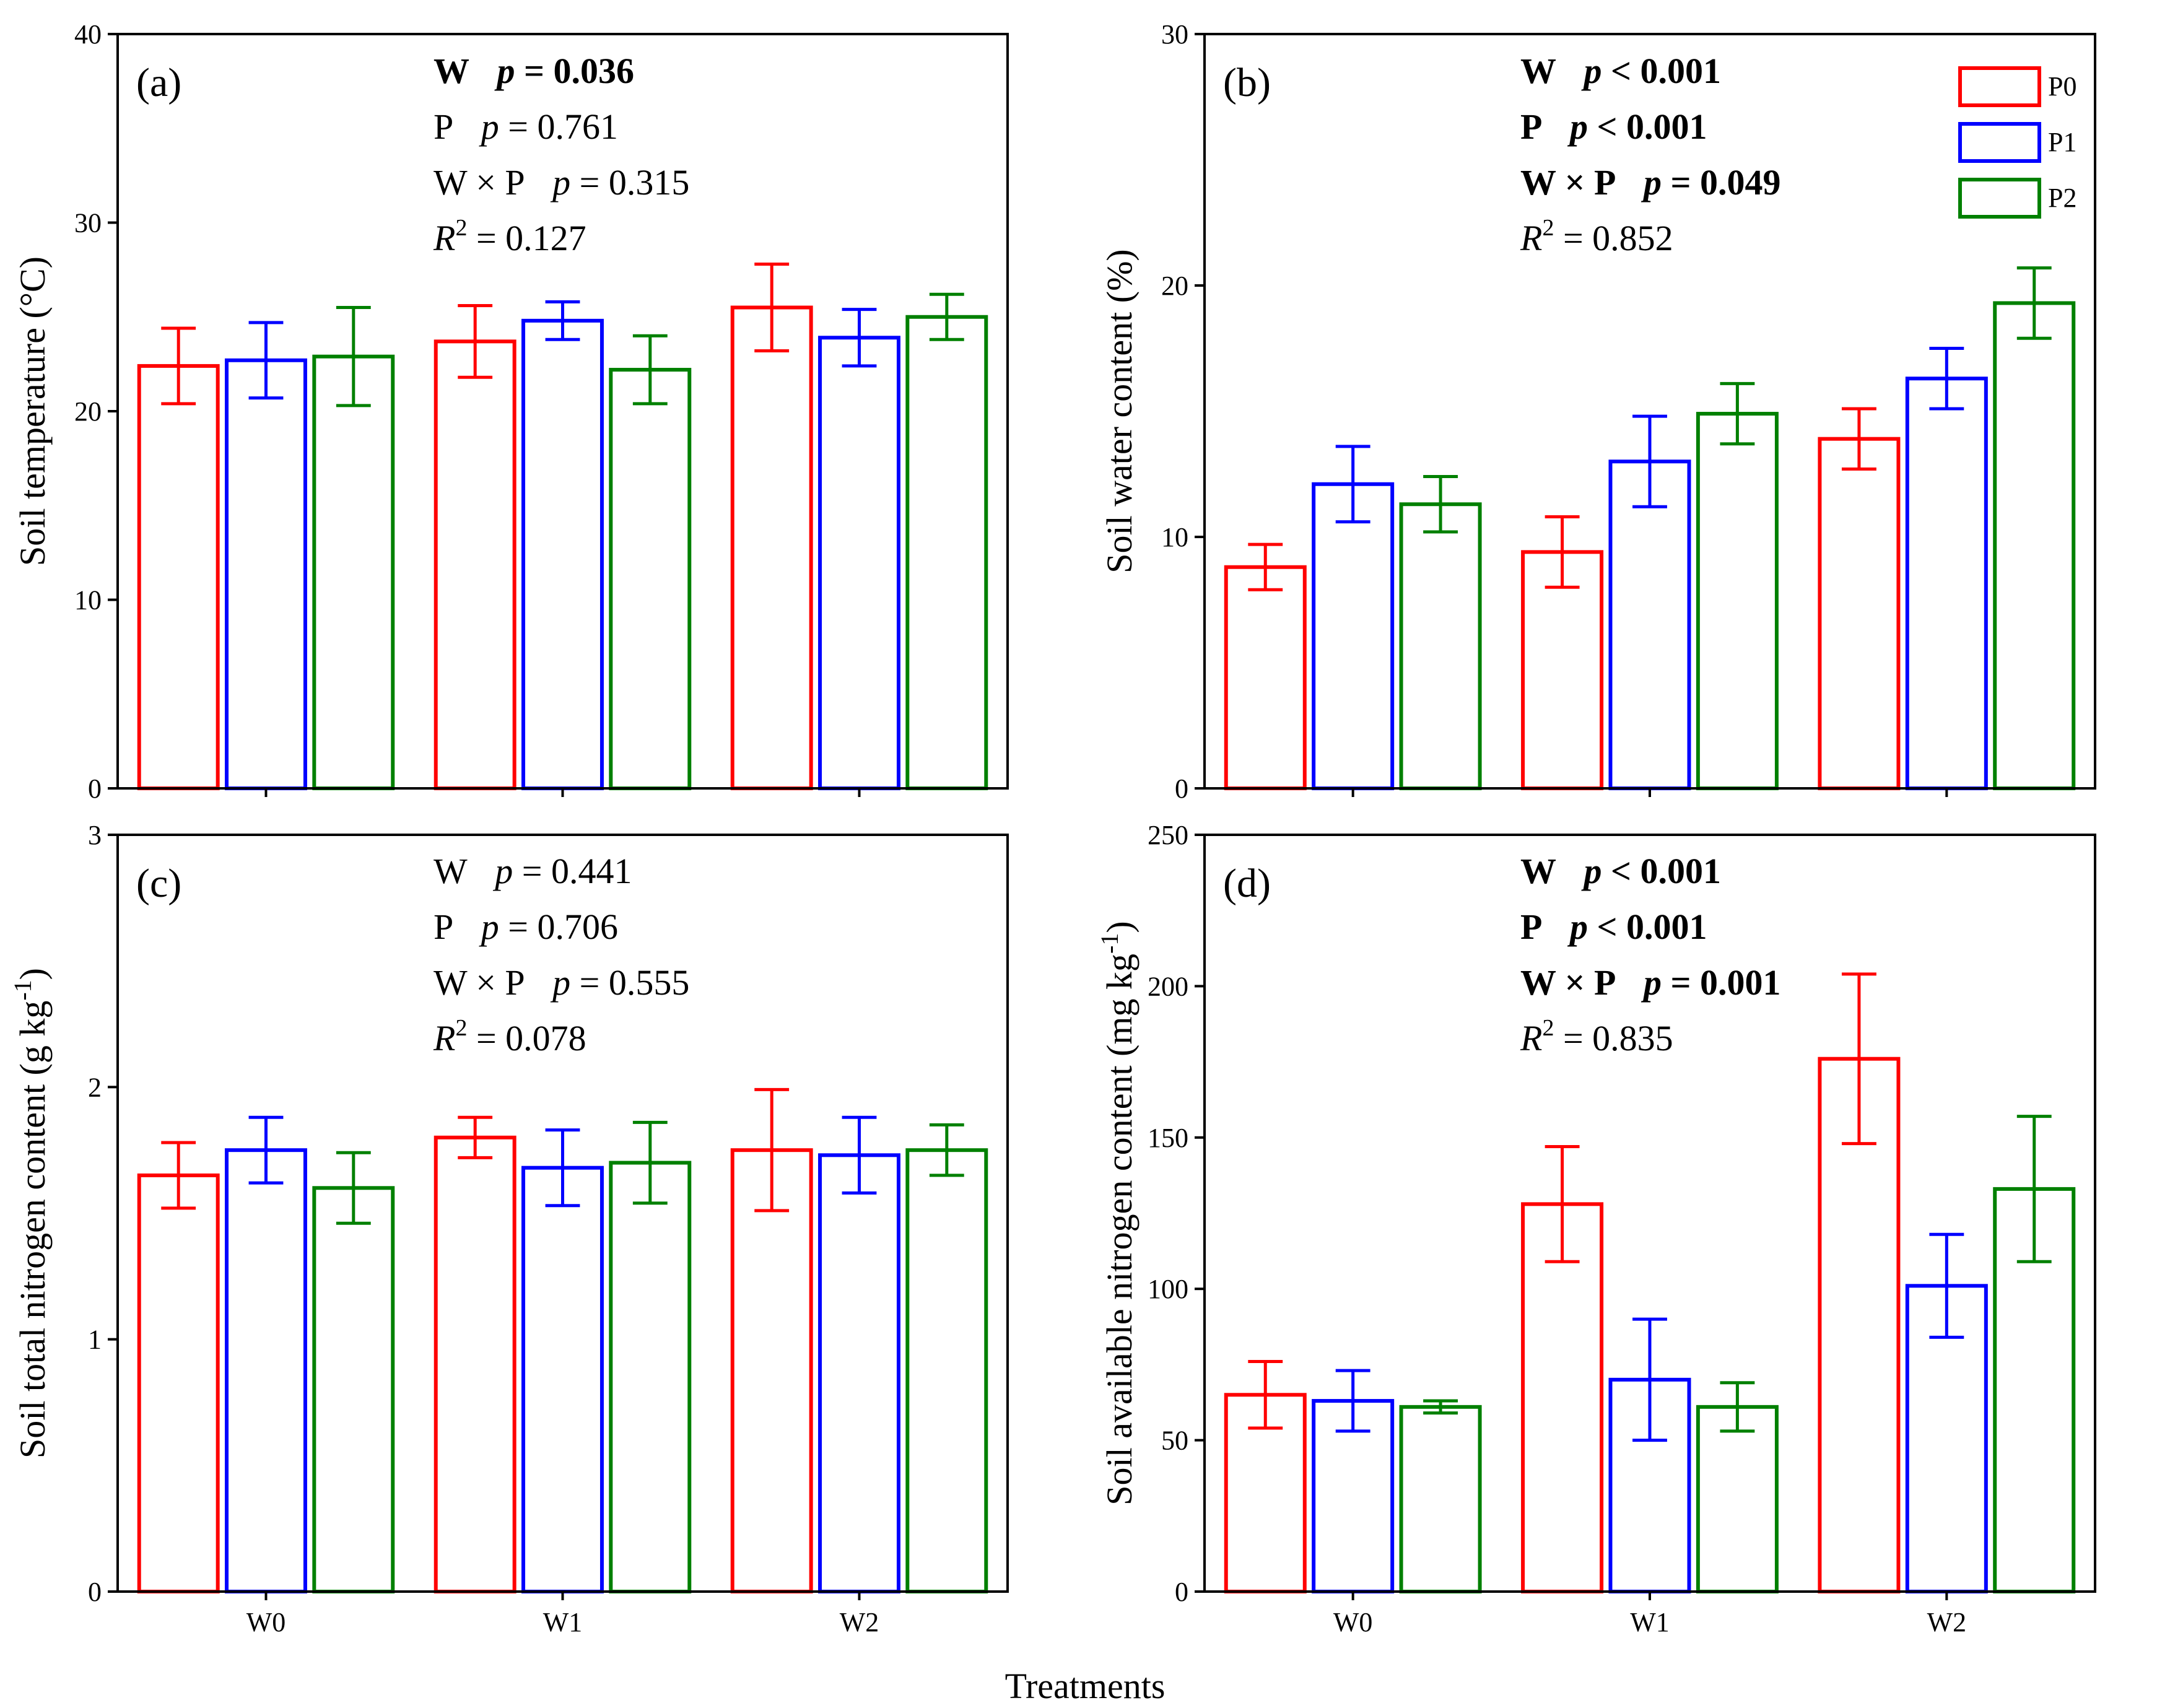 The height and width of the screenshot is (1708, 2170). Describe the element at coordinates (1168, 986) in the screenshot. I see `y-tick-label: 200` at that location.